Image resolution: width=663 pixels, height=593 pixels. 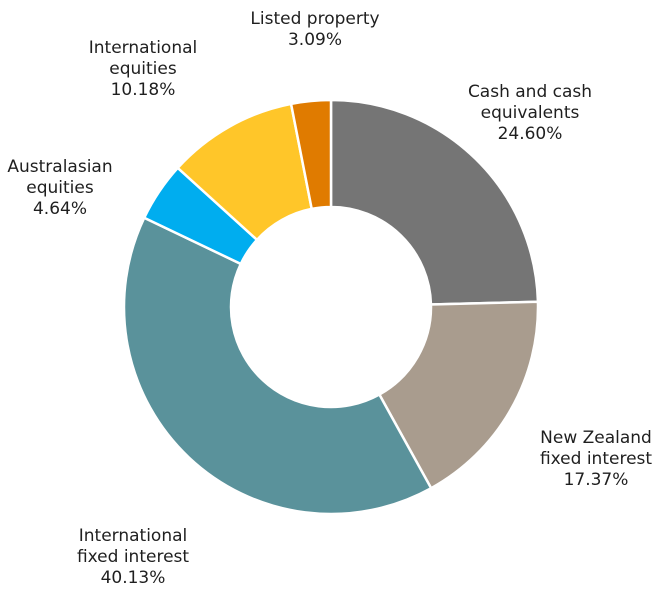 I want to click on label-new-zealand-fixed-interest: New Zealand fixed interest 17.37%, so click(x=596, y=459).